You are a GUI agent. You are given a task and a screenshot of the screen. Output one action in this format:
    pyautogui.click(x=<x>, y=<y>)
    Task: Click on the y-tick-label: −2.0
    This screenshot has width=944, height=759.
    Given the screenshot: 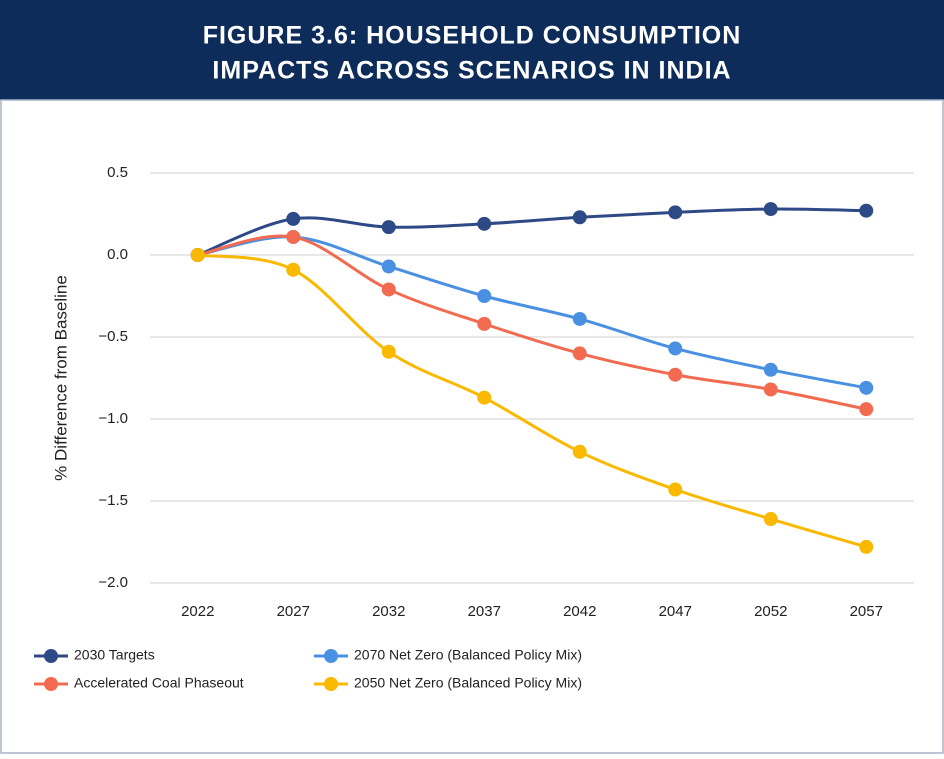 What is the action you would take?
    pyautogui.click(x=113, y=582)
    